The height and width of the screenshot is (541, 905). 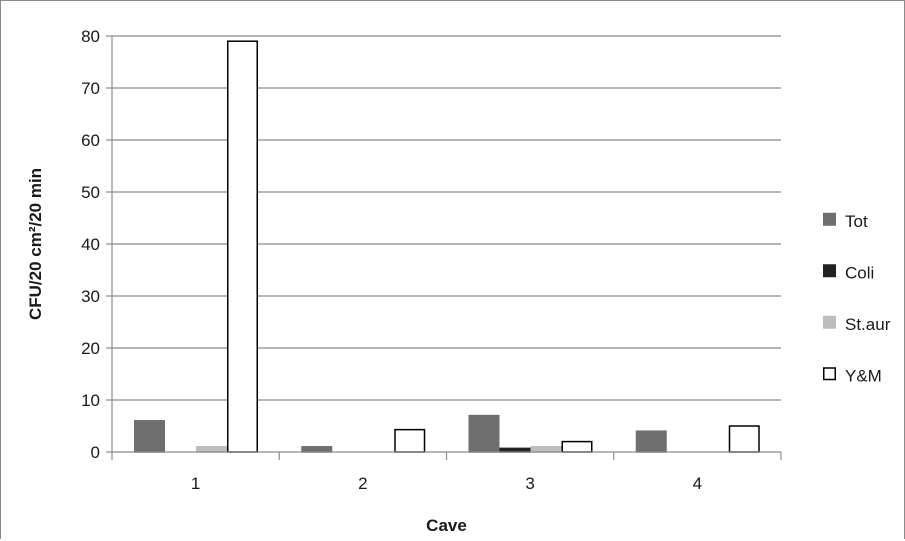 I want to click on legend-label: Coli, so click(x=859, y=273).